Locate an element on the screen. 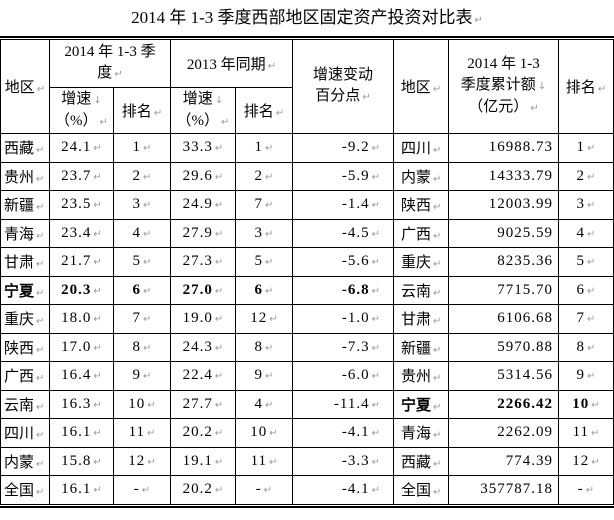  cell-rank-2013: 6 ↵ is located at coordinates (264, 290).